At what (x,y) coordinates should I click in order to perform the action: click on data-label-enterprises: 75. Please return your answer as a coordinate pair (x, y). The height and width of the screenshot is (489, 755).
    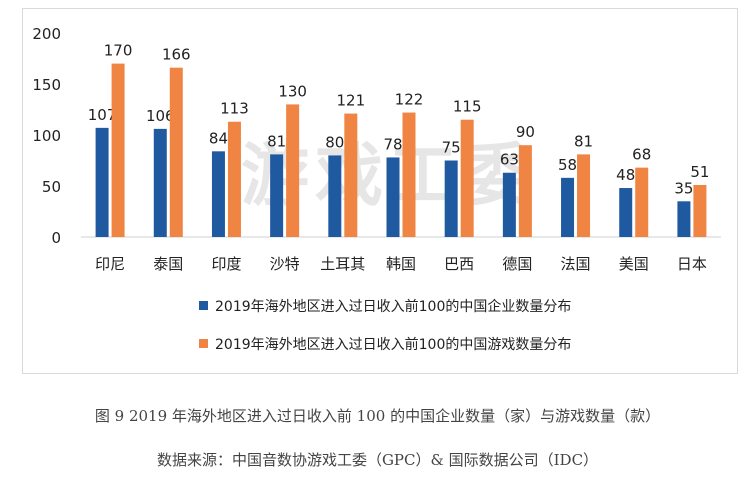
    Looking at the image, I should click on (451, 148).